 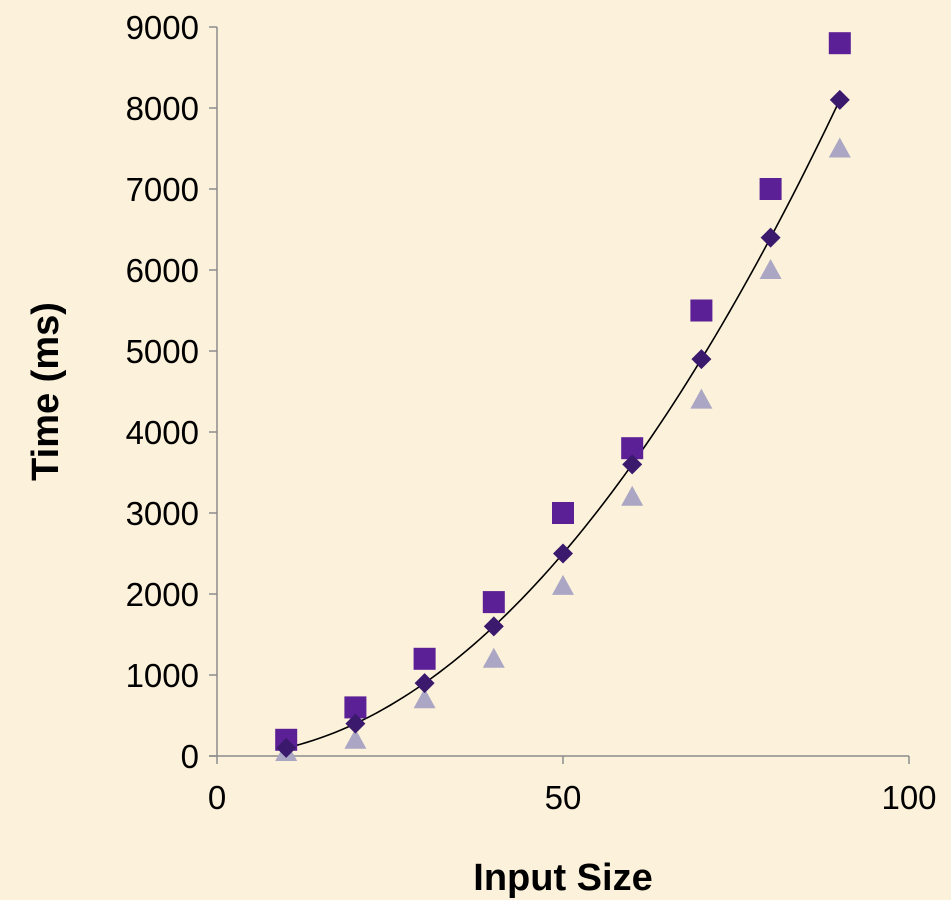 What do you see at coordinates (162, 513) in the screenshot?
I see `y-tick-label: 3000` at bounding box center [162, 513].